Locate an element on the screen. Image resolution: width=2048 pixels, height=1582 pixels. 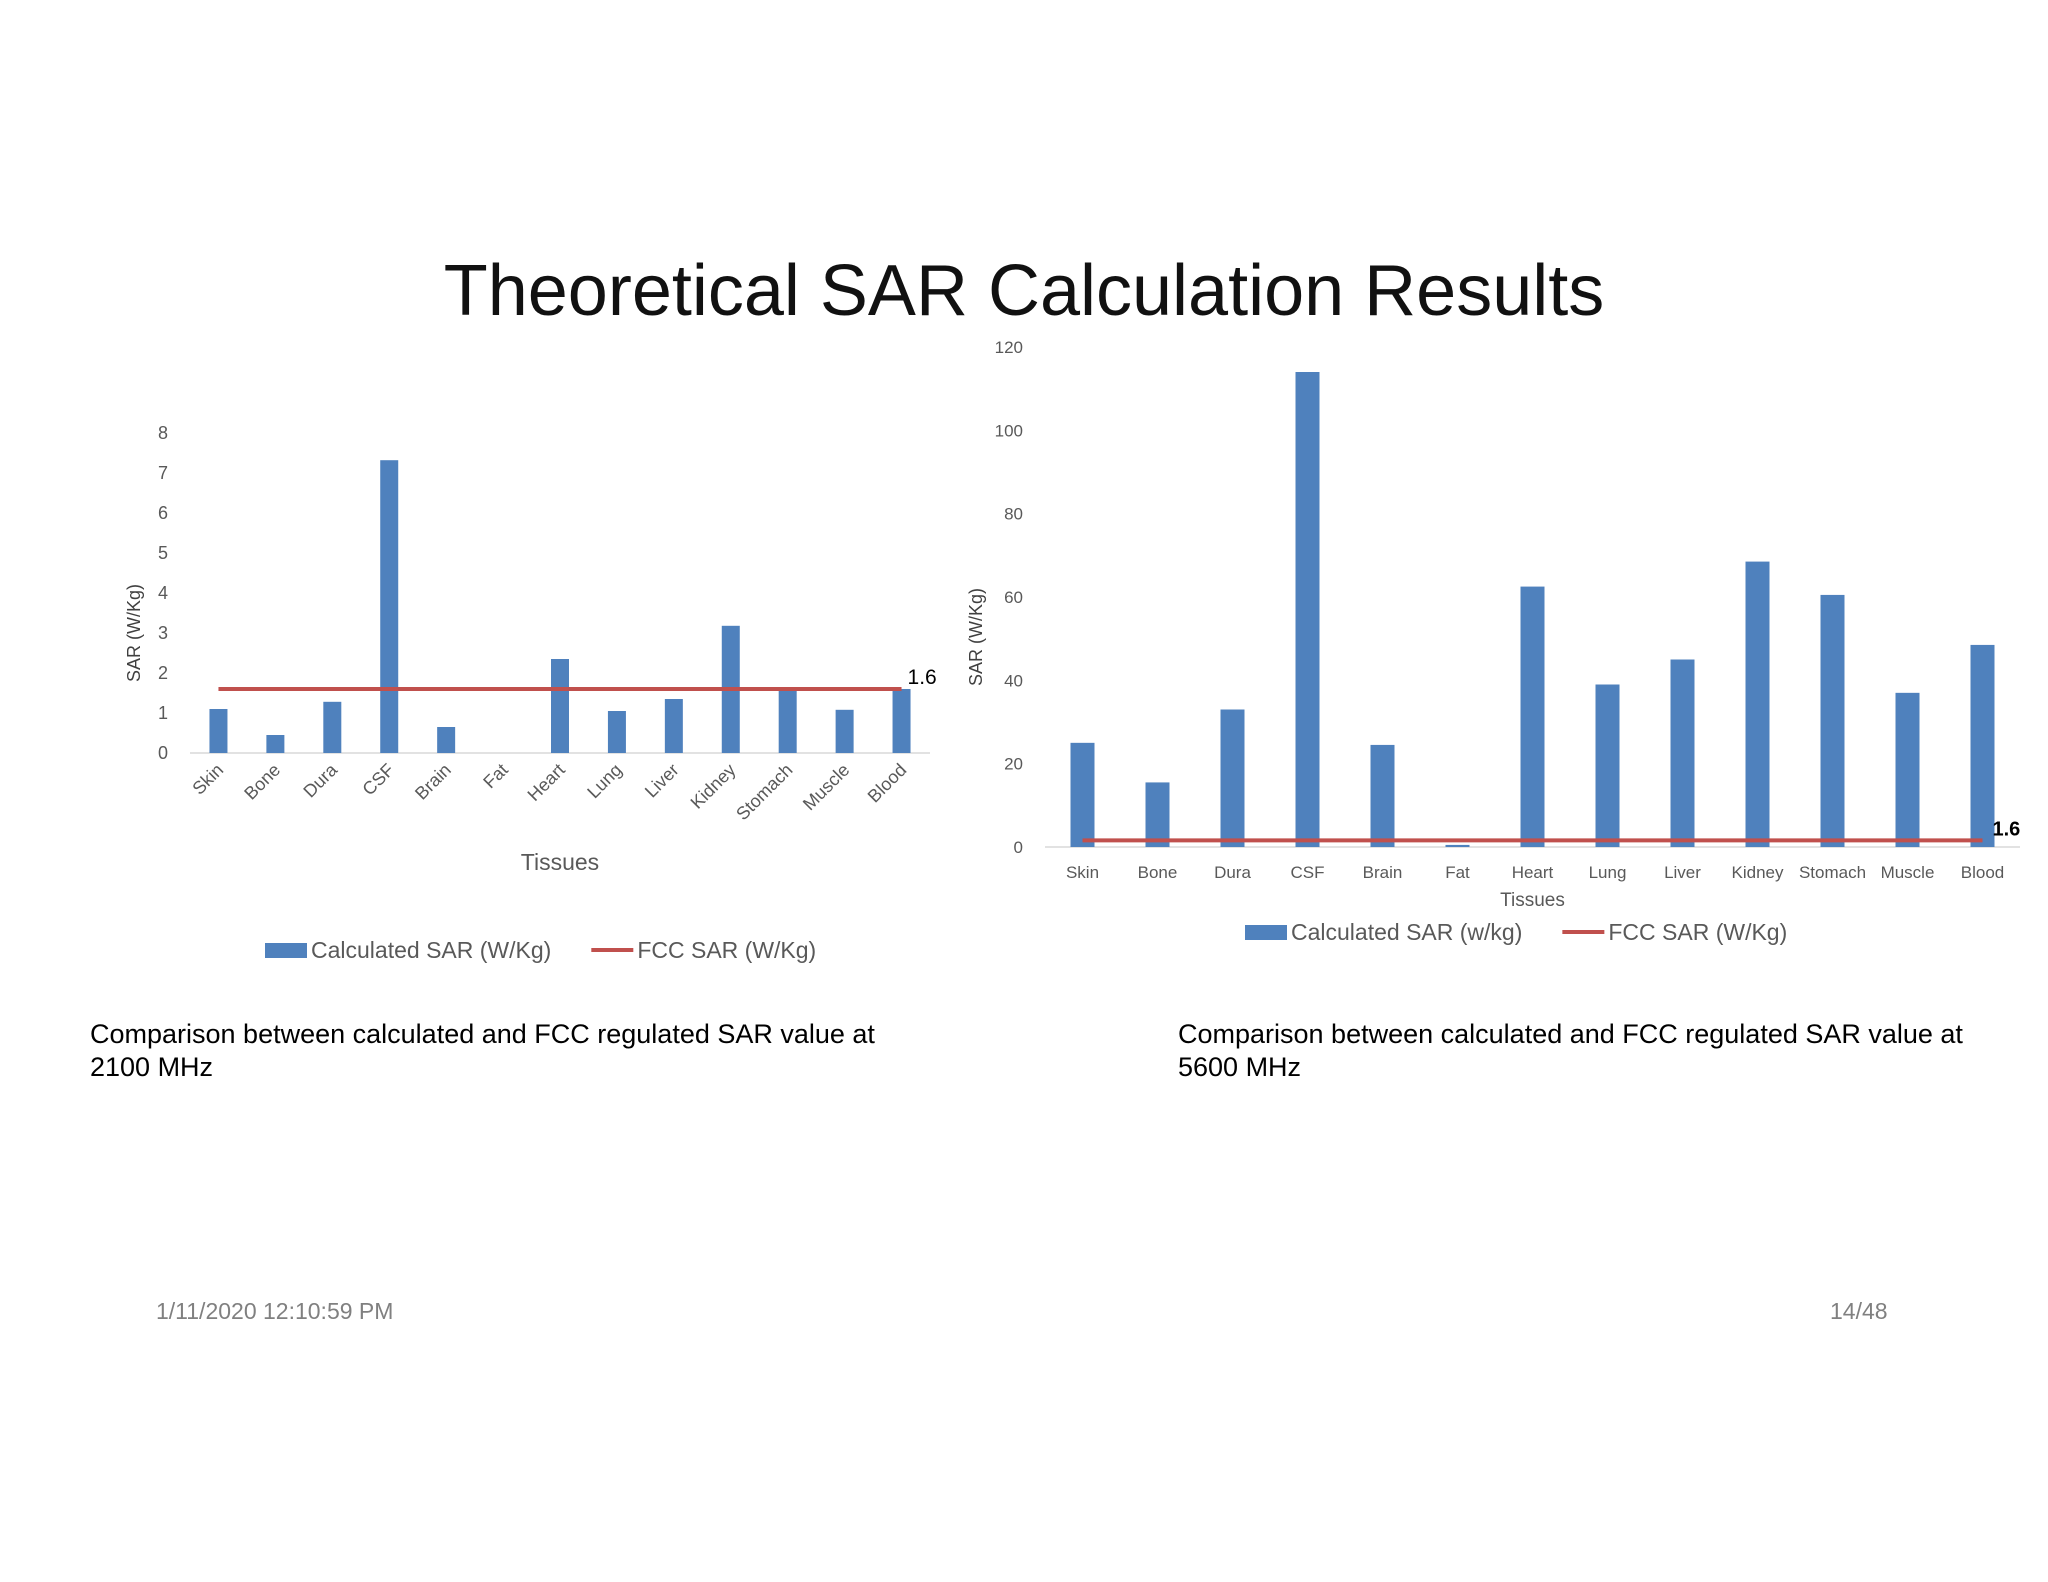
y-tick-label: 4 is located at coordinates (163, 593).